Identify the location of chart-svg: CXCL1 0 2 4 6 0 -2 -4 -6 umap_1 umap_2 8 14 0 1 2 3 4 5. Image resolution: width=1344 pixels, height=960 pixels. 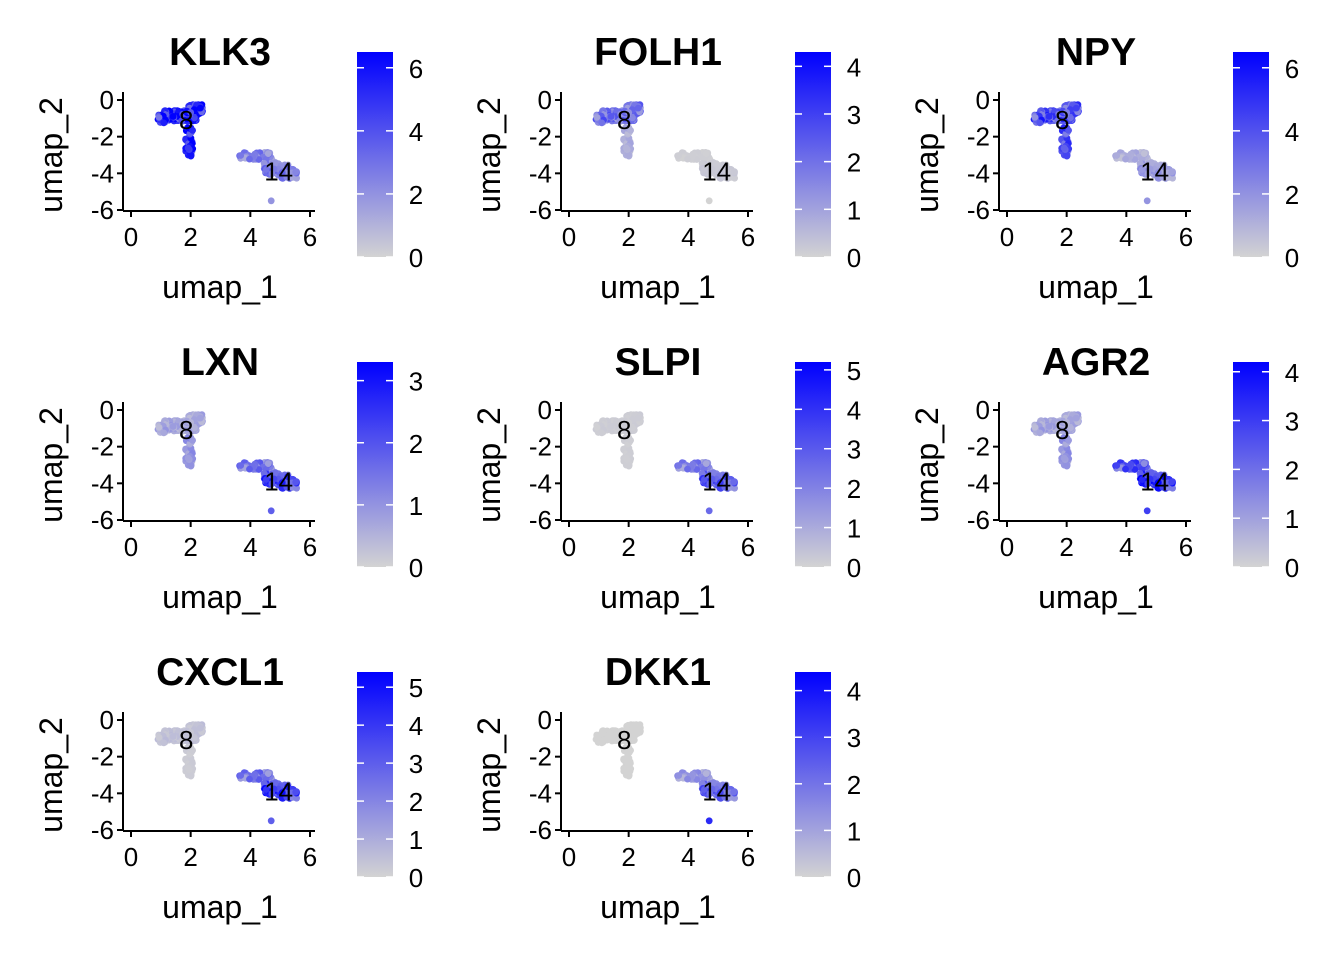
(228, 788).